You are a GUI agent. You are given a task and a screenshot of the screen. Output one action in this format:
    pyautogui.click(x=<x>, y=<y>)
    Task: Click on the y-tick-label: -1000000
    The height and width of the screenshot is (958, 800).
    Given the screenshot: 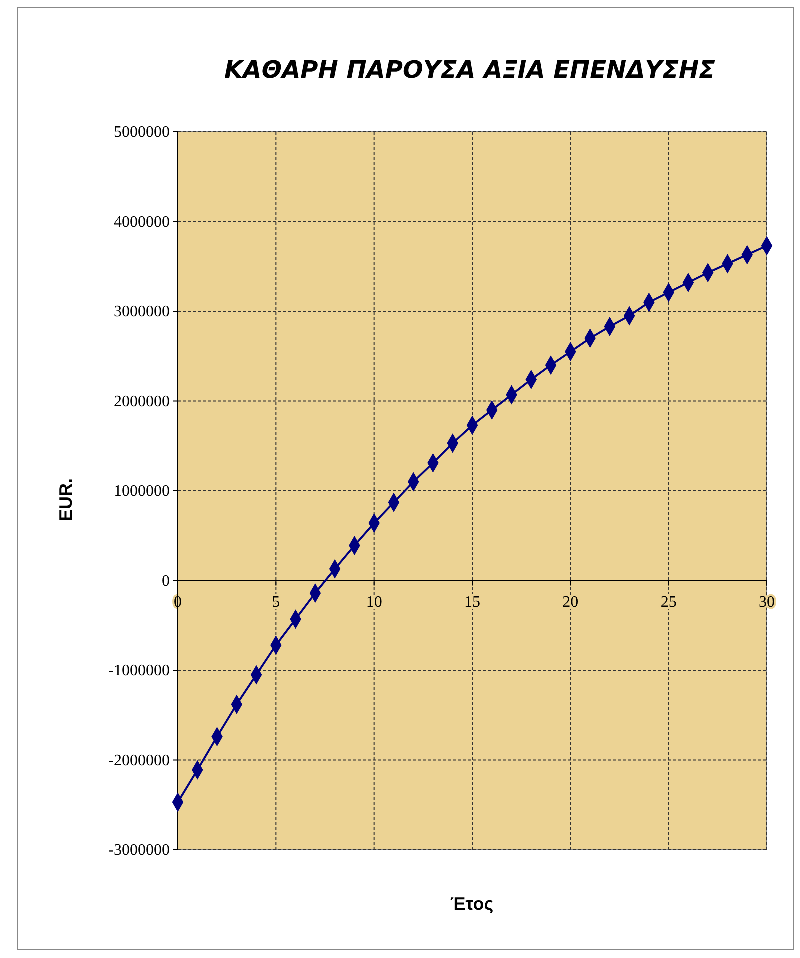 What is the action you would take?
    pyautogui.click(x=139, y=671)
    